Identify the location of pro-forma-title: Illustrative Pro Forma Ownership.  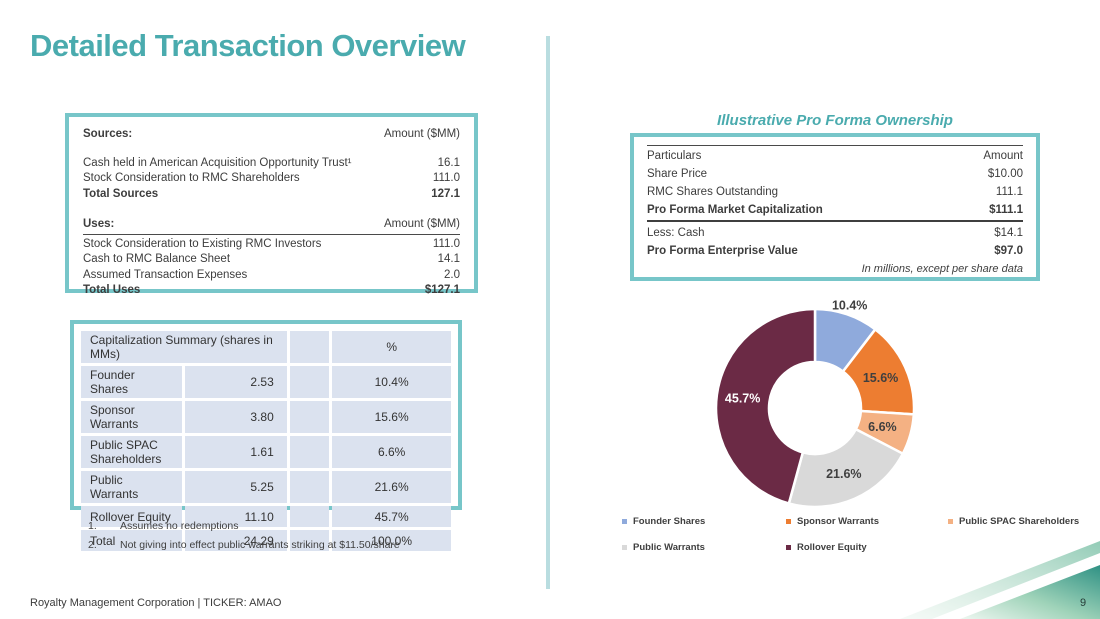
(835, 120).